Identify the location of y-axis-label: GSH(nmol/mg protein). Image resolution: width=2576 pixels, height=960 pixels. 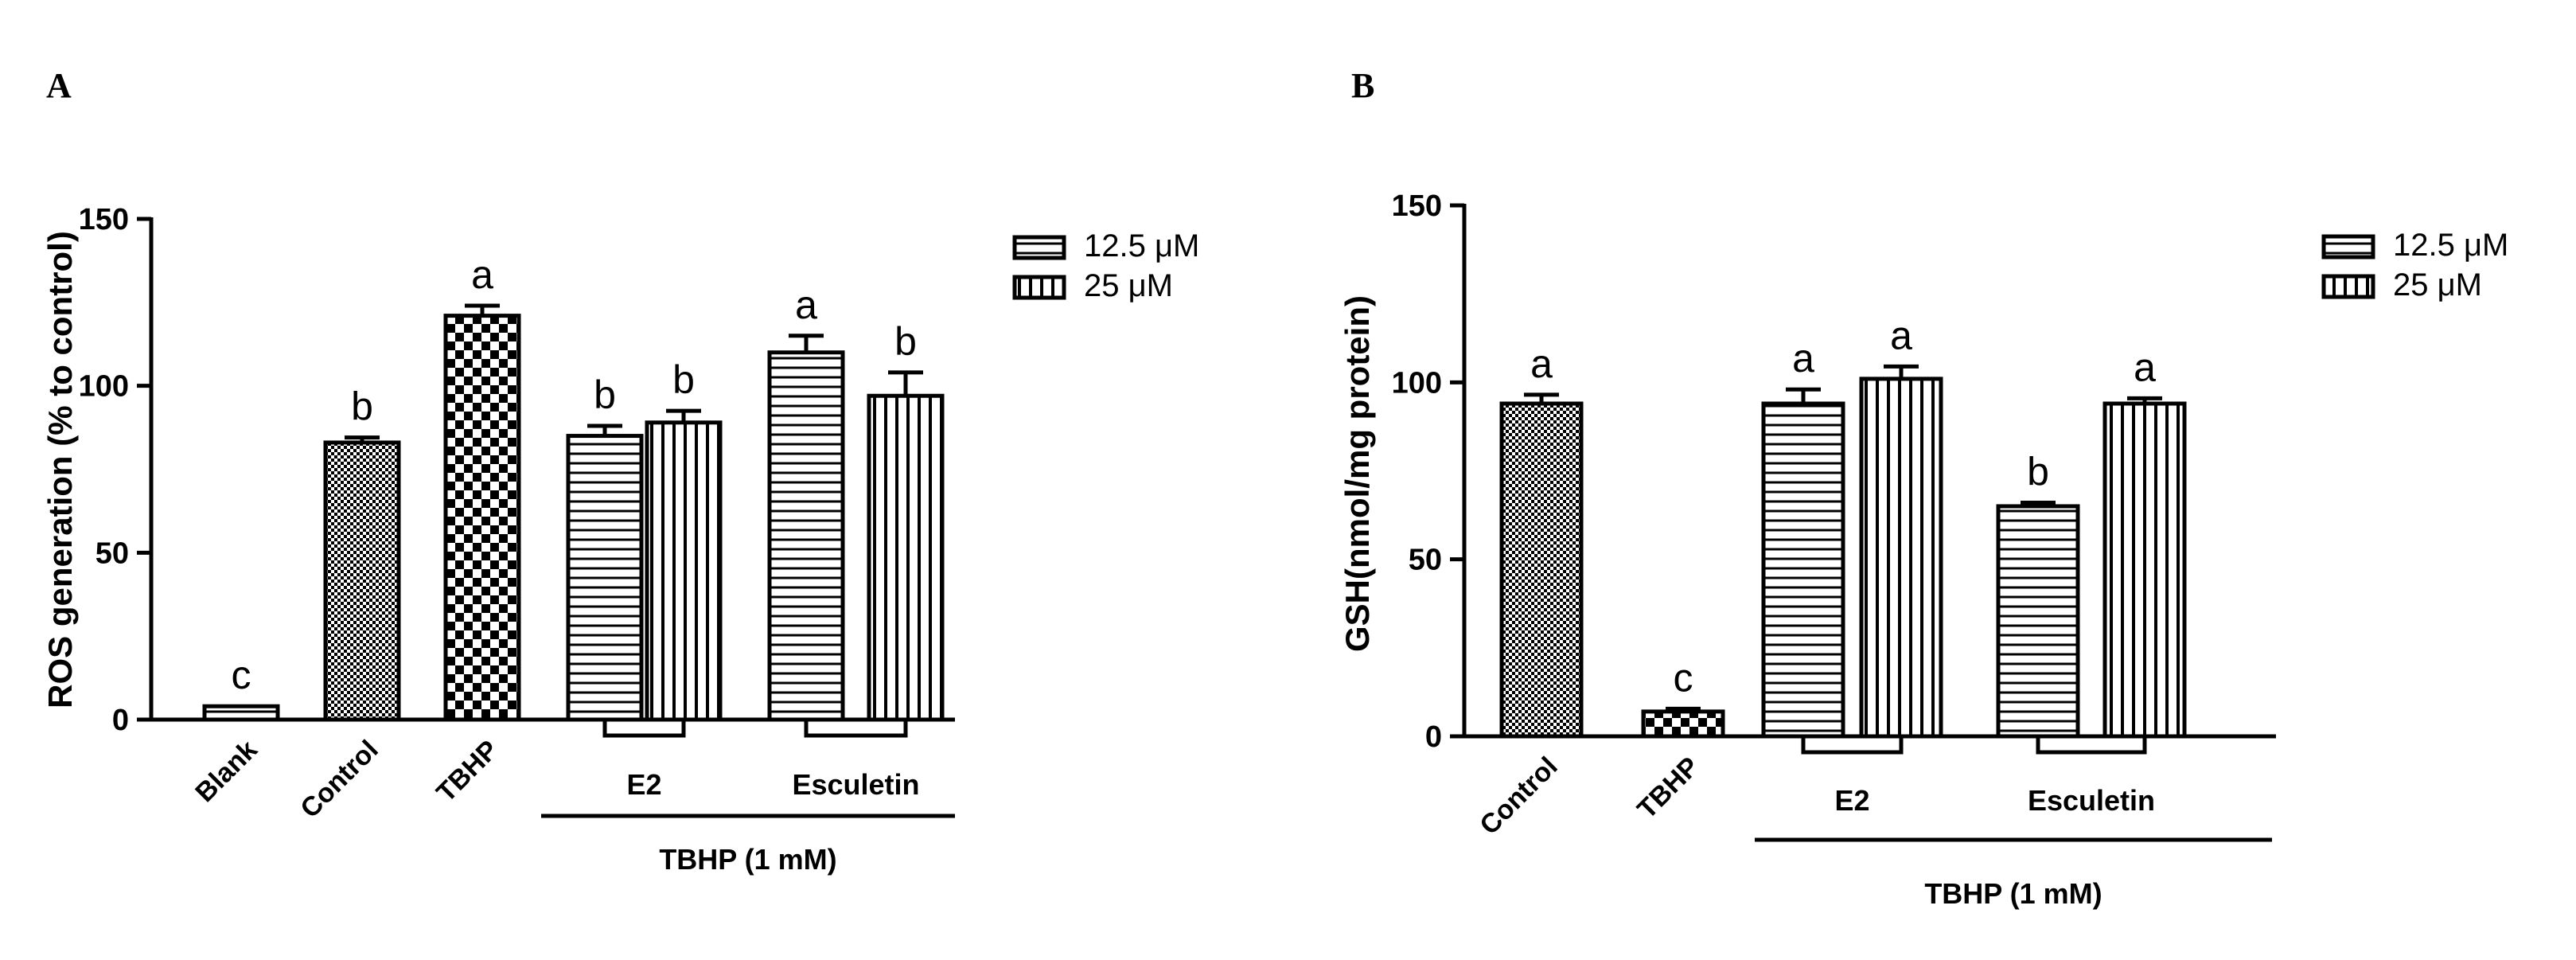
(1357, 474).